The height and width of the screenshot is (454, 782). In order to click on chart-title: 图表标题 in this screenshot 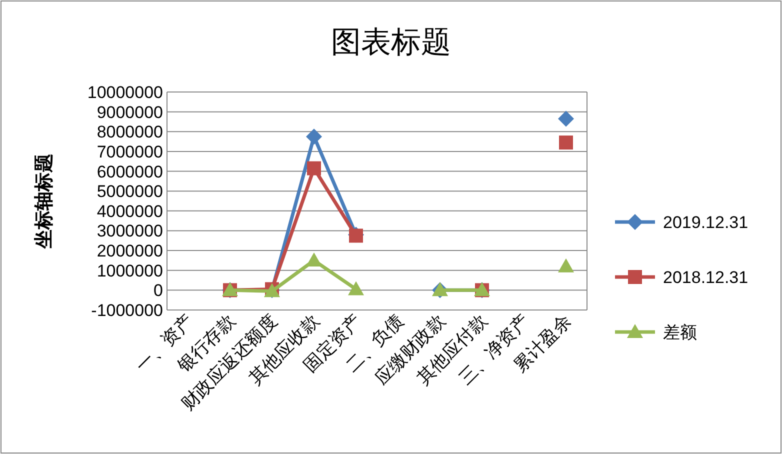, I will do `click(391, 42)`.